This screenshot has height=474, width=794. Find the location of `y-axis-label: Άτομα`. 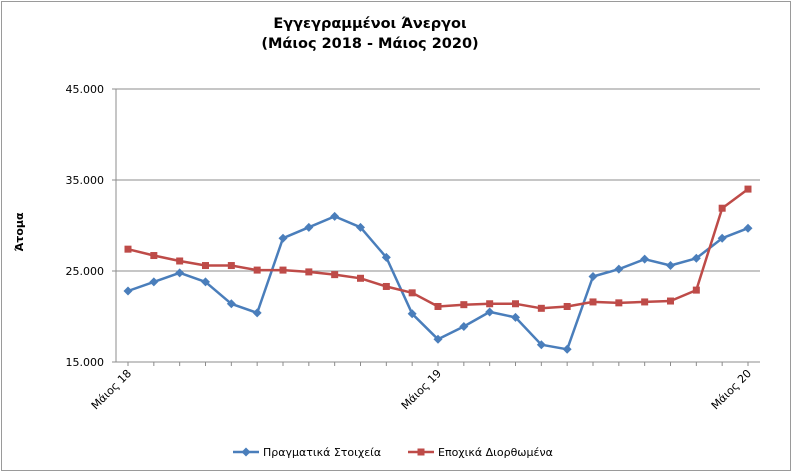

y-axis-label: Άτομα is located at coordinates (19, 231).